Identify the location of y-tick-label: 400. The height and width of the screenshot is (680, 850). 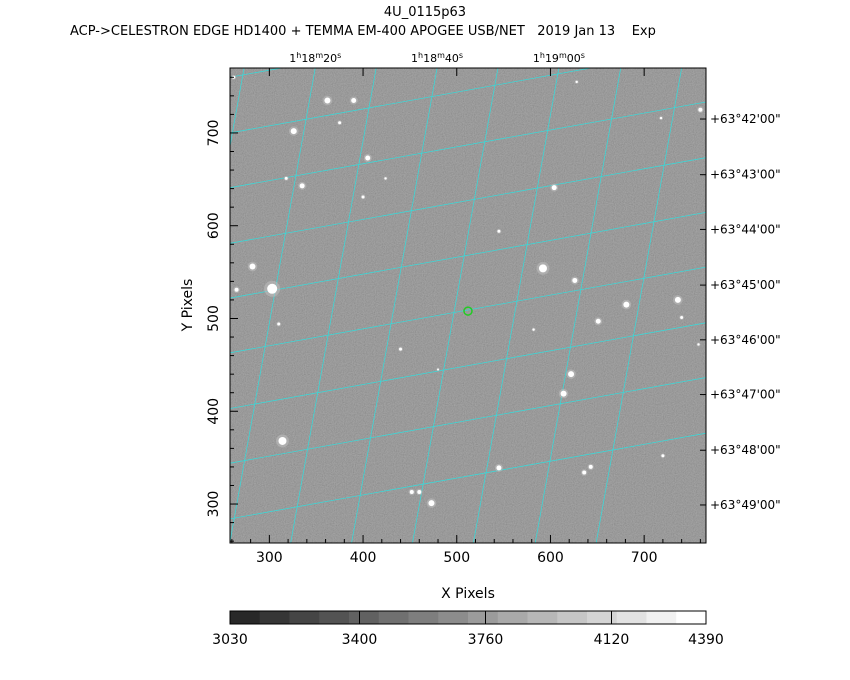
(214, 411).